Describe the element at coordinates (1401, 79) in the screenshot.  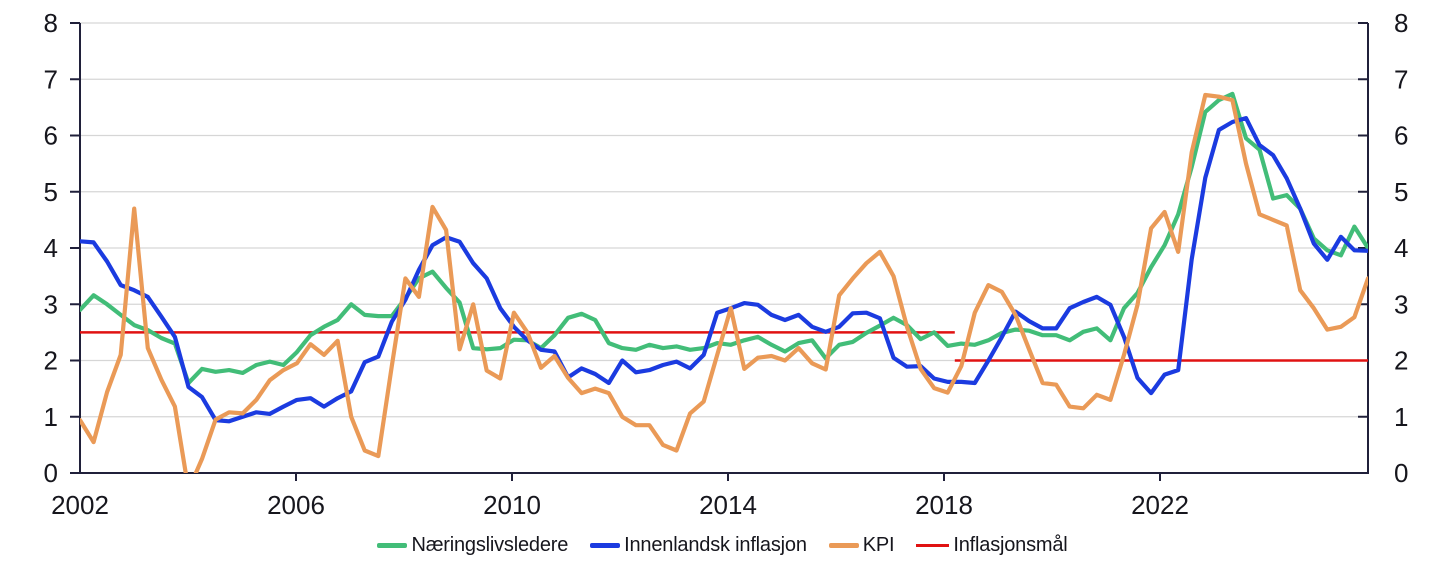
I see `y-axis-label-right-7: 7` at that location.